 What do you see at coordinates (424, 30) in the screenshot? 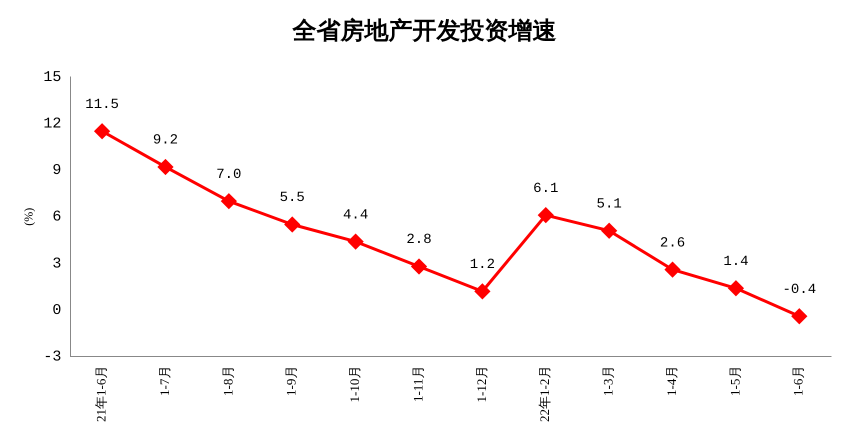
I see `chart-title: 全省房地产开发投资增速` at bounding box center [424, 30].